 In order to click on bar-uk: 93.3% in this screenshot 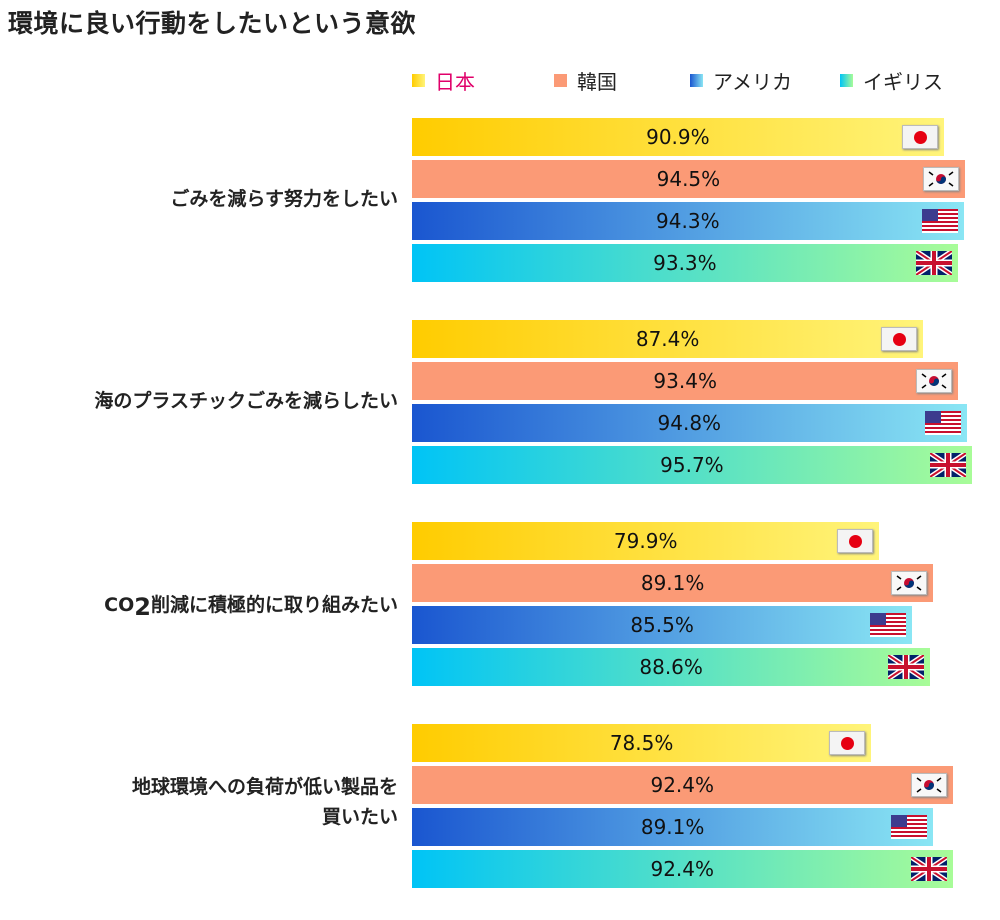, I will do `click(685, 263)`.